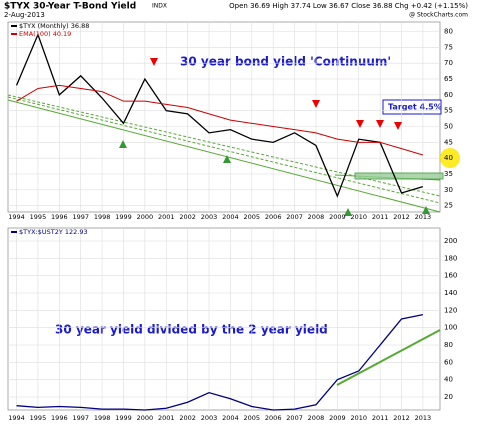  What do you see at coordinates (450, 310) in the screenshot?
I see `y-tick-label: 120` at bounding box center [450, 310].